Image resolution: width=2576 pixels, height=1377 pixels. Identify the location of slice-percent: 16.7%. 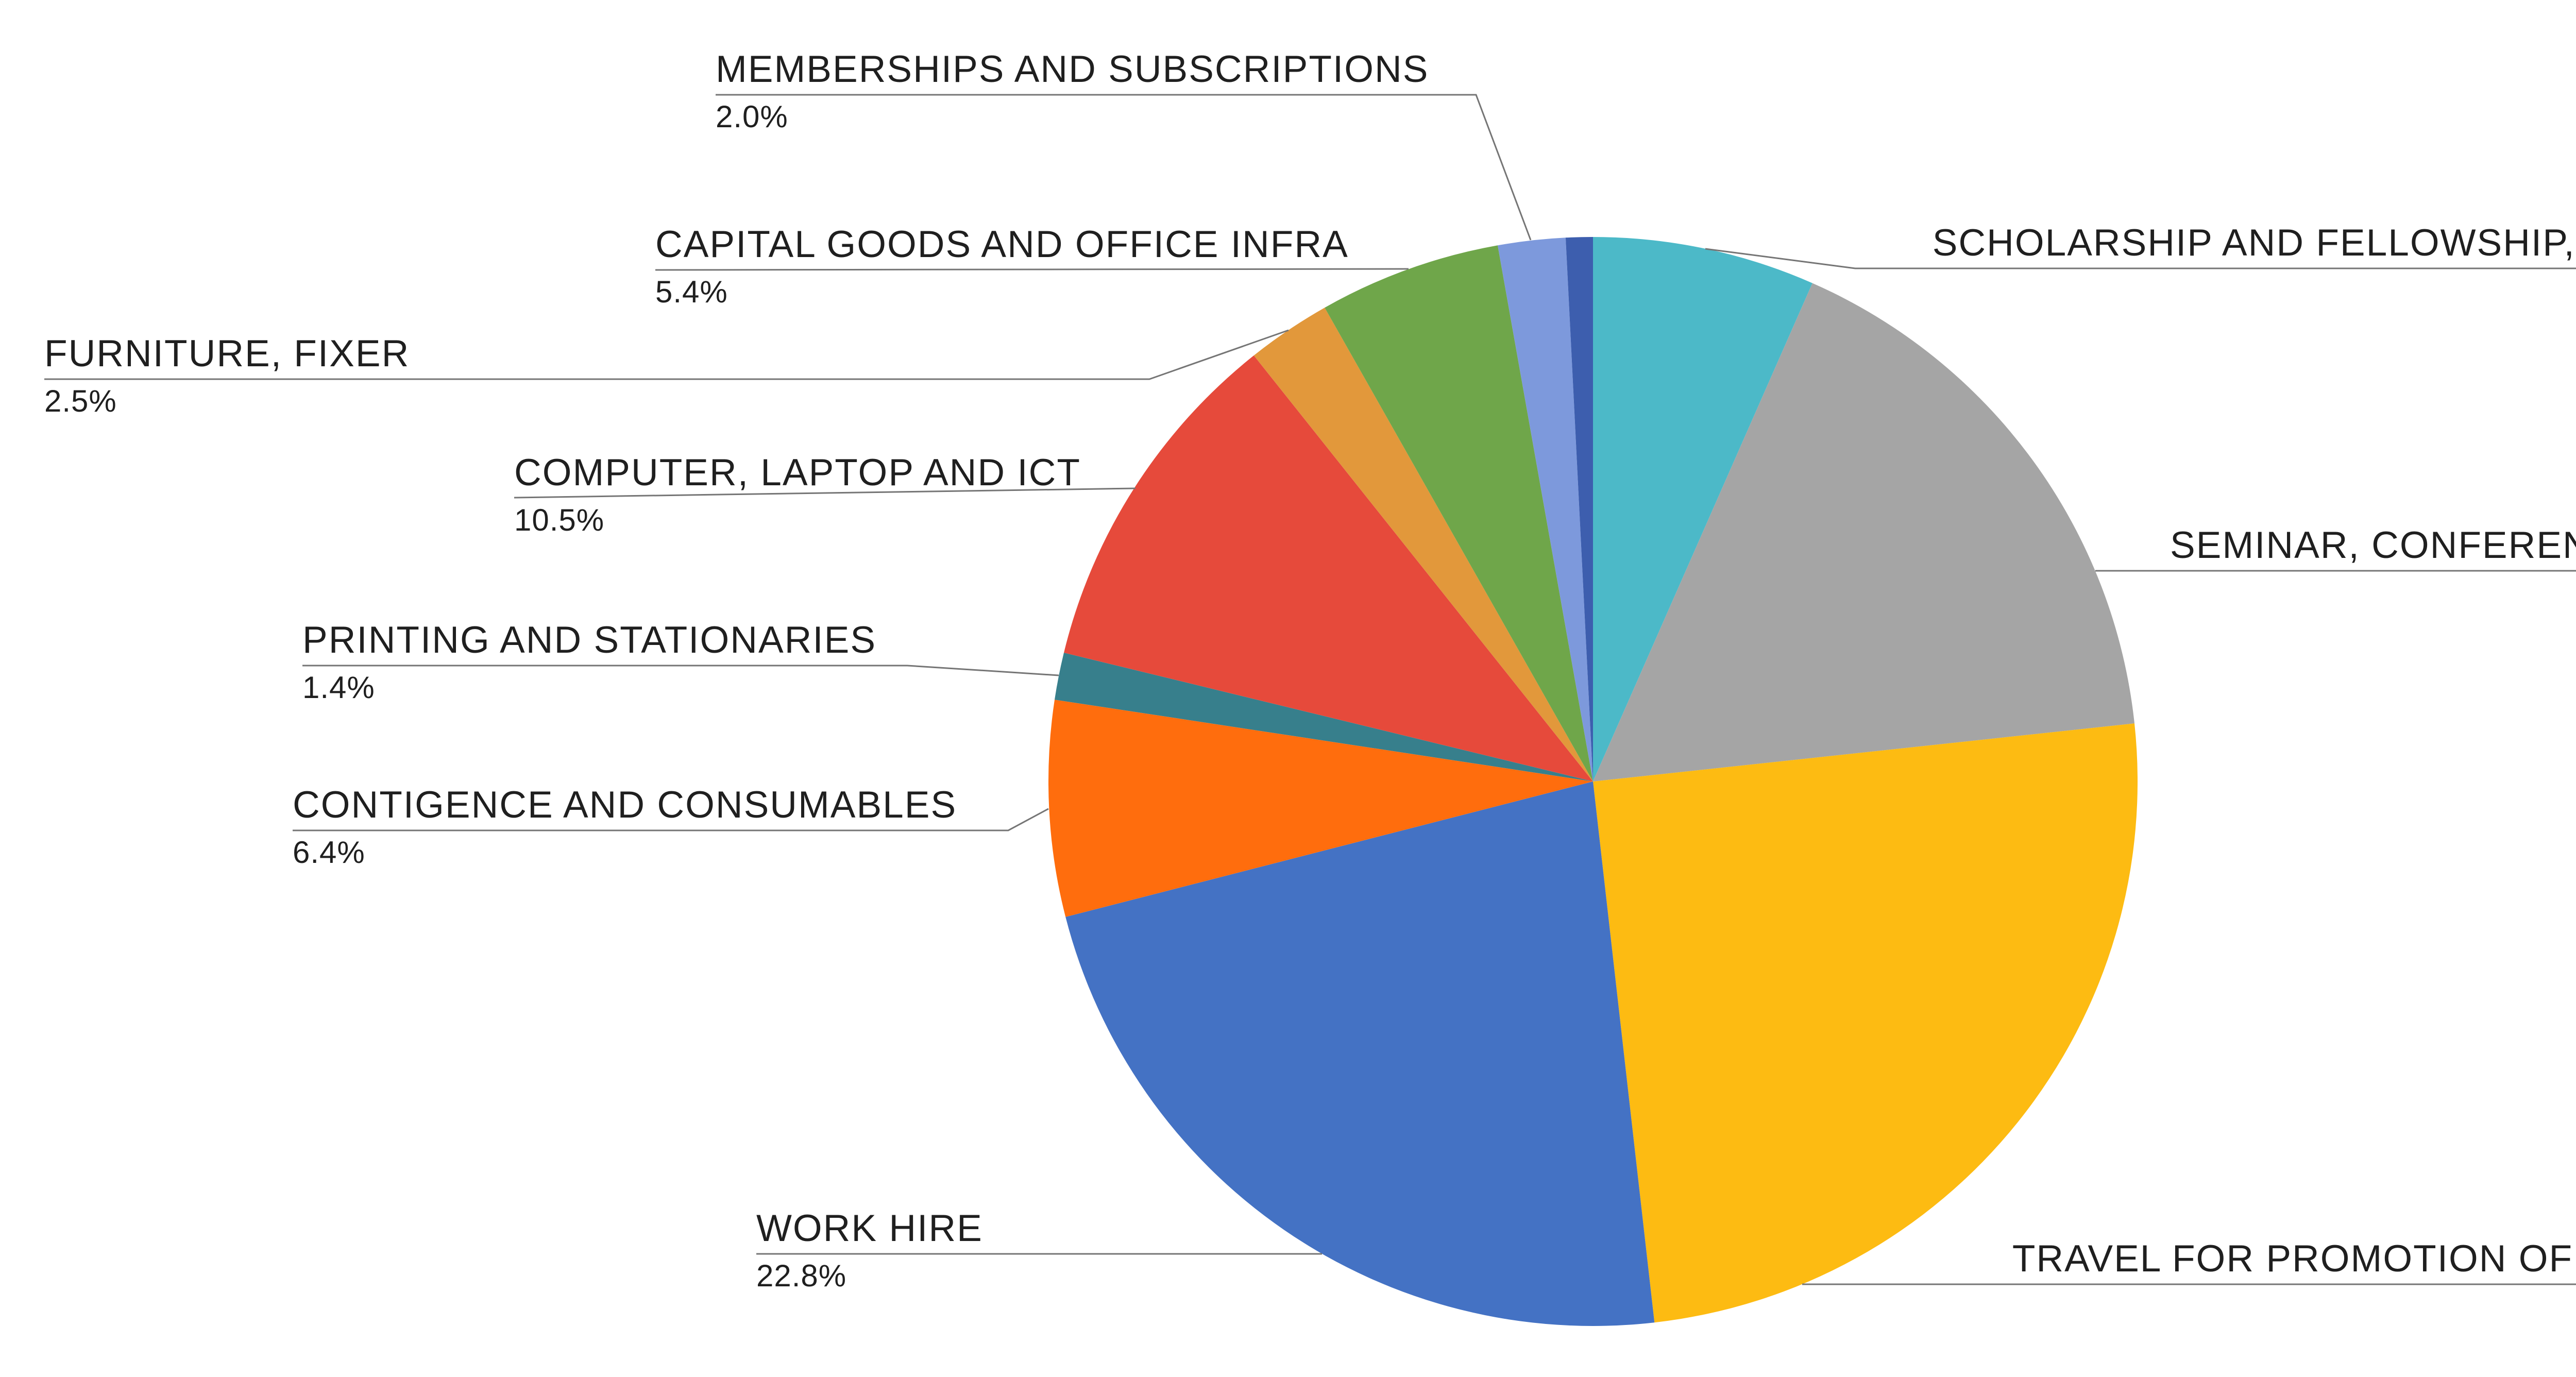
(2373, 593).